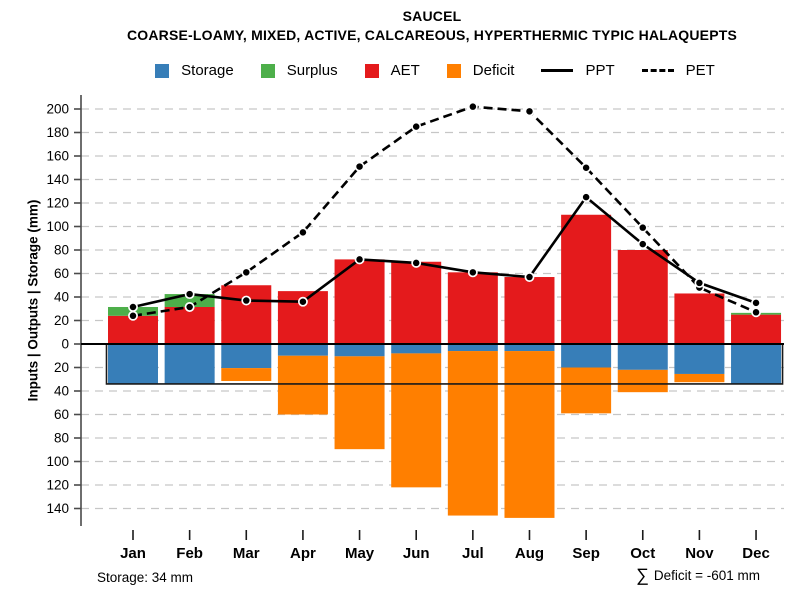 This screenshot has height=600, width=800. Describe the element at coordinates (246, 356) in the screenshot. I see `bar-storage-mar` at that location.